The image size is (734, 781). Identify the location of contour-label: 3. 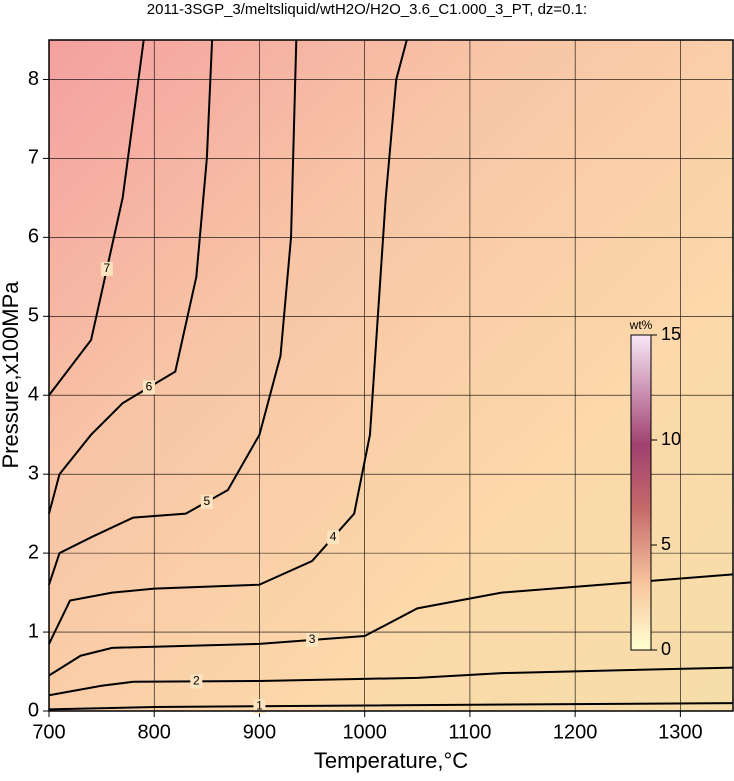
(312, 639).